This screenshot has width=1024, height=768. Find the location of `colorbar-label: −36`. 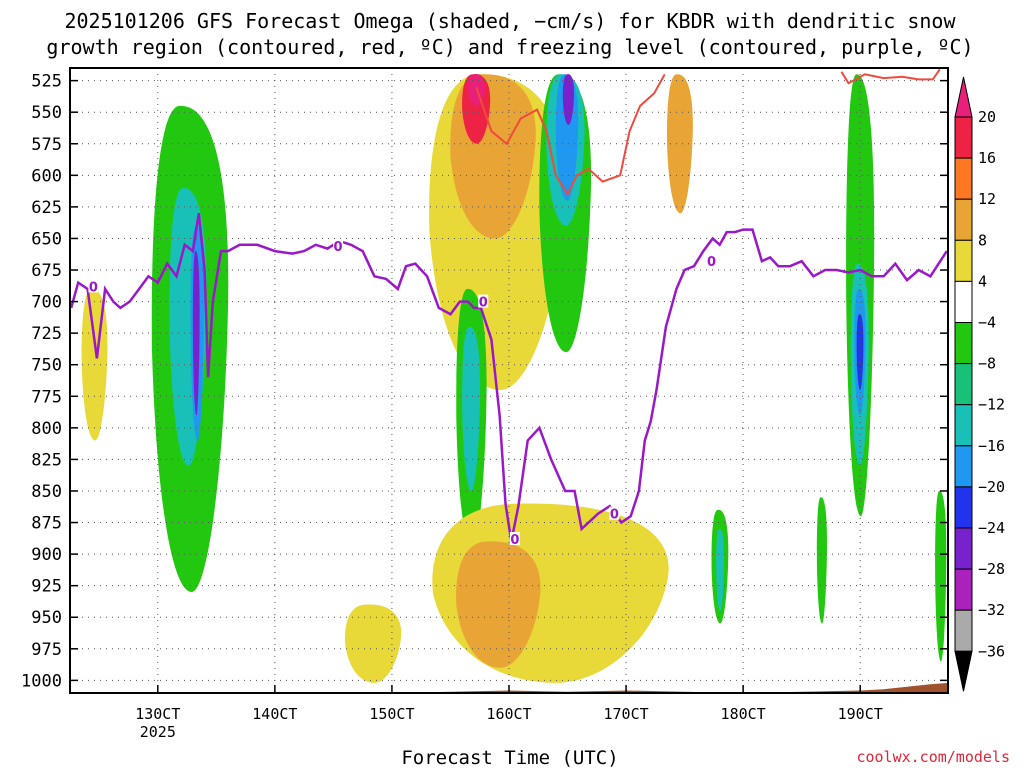

colorbar-label: −36 is located at coordinates (991, 651).